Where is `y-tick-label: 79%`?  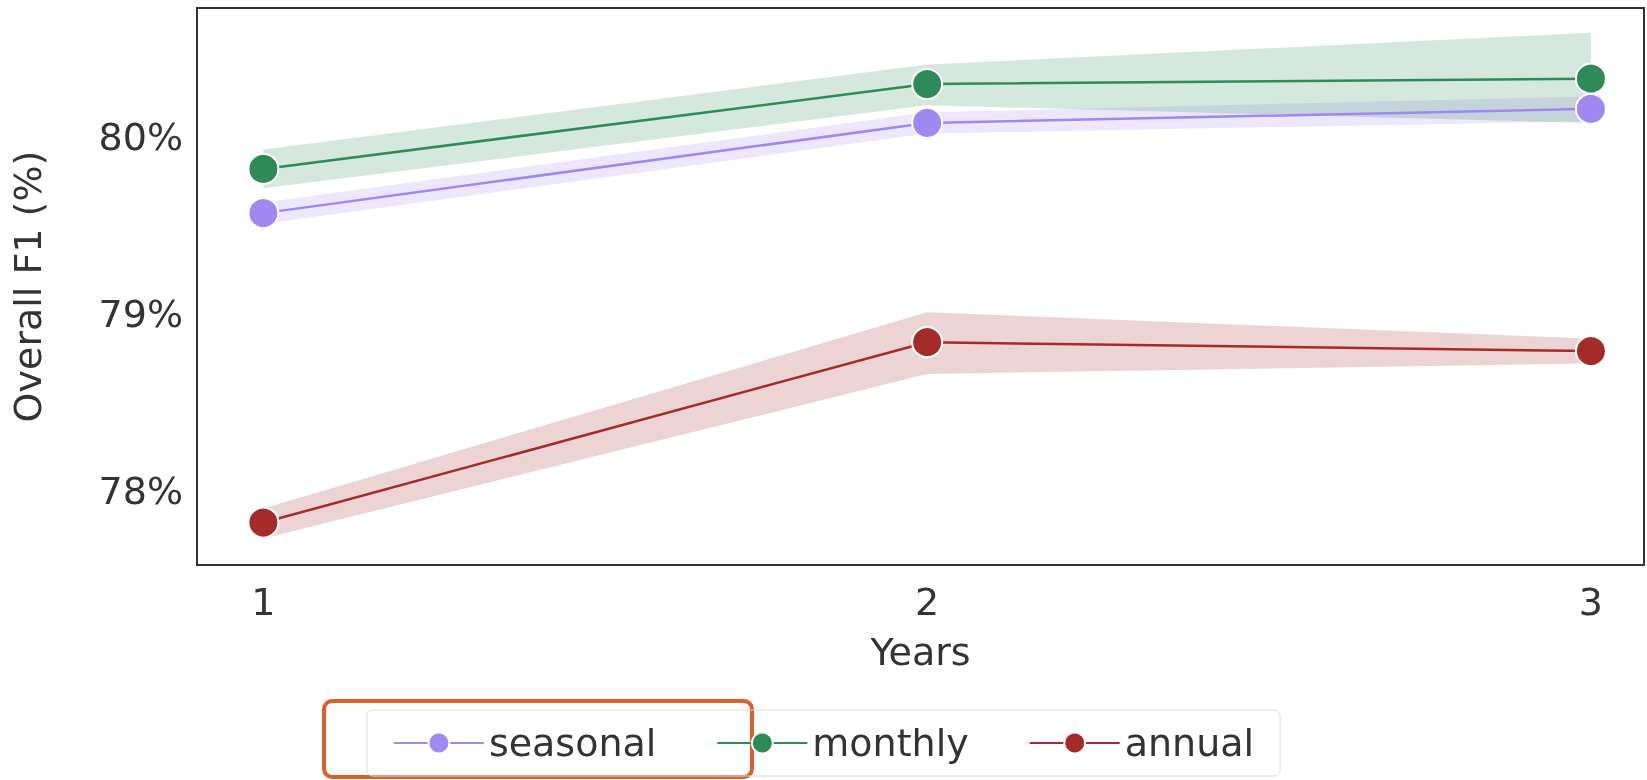
y-tick-label: 79% is located at coordinates (140, 313).